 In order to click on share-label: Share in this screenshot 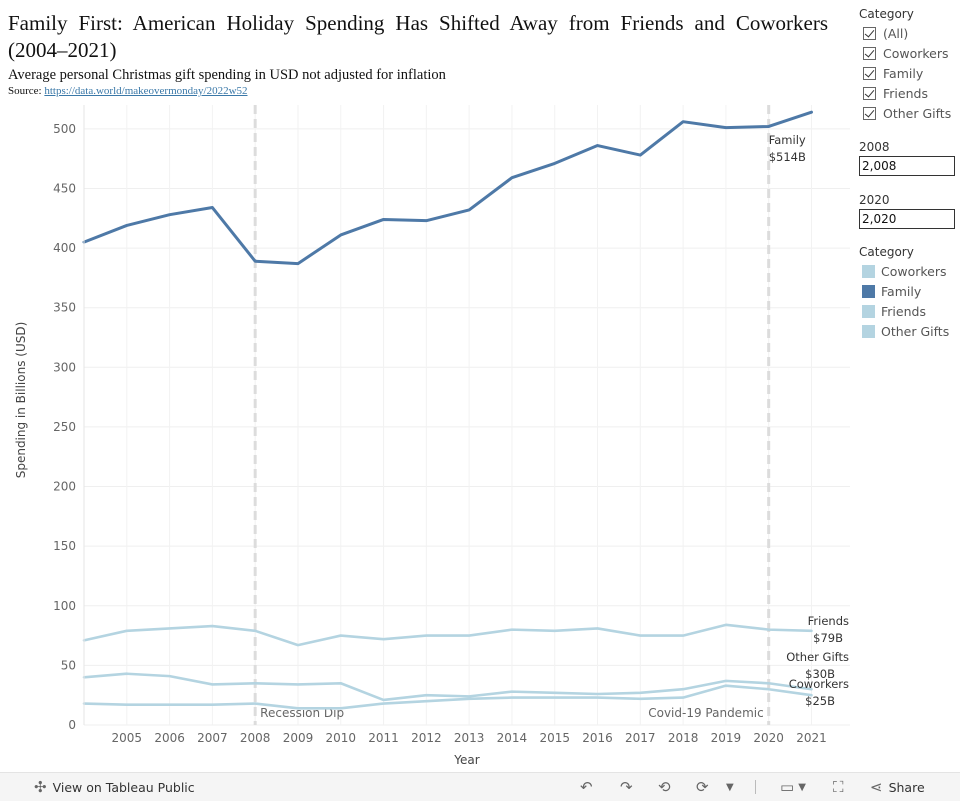, I will do `click(906, 787)`.